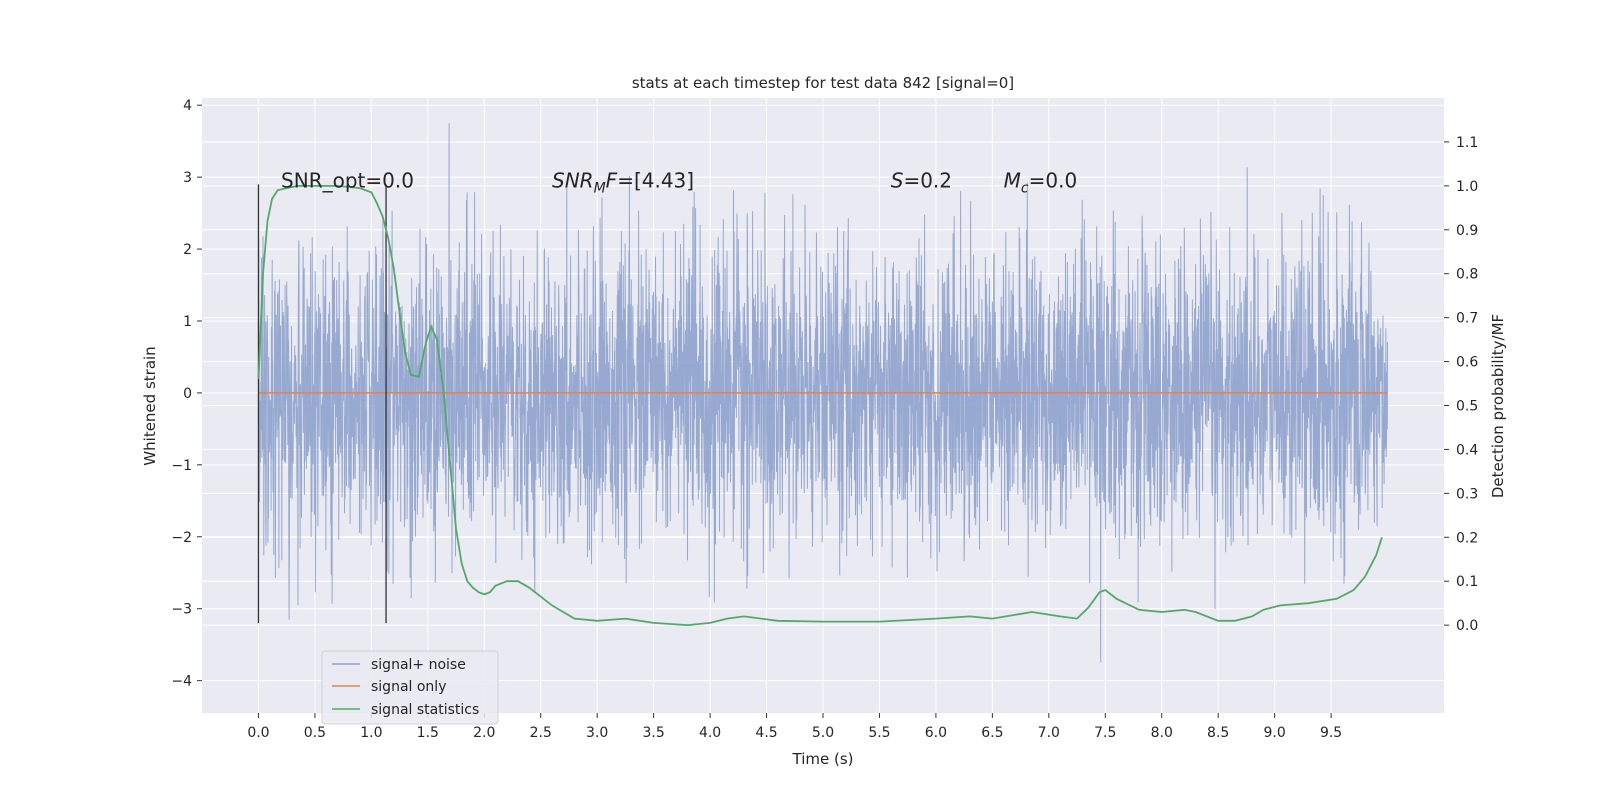 The height and width of the screenshot is (800, 1600). What do you see at coordinates (1467, 407) in the screenshot?
I see `y2-tick-label: 0.5` at bounding box center [1467, 407].